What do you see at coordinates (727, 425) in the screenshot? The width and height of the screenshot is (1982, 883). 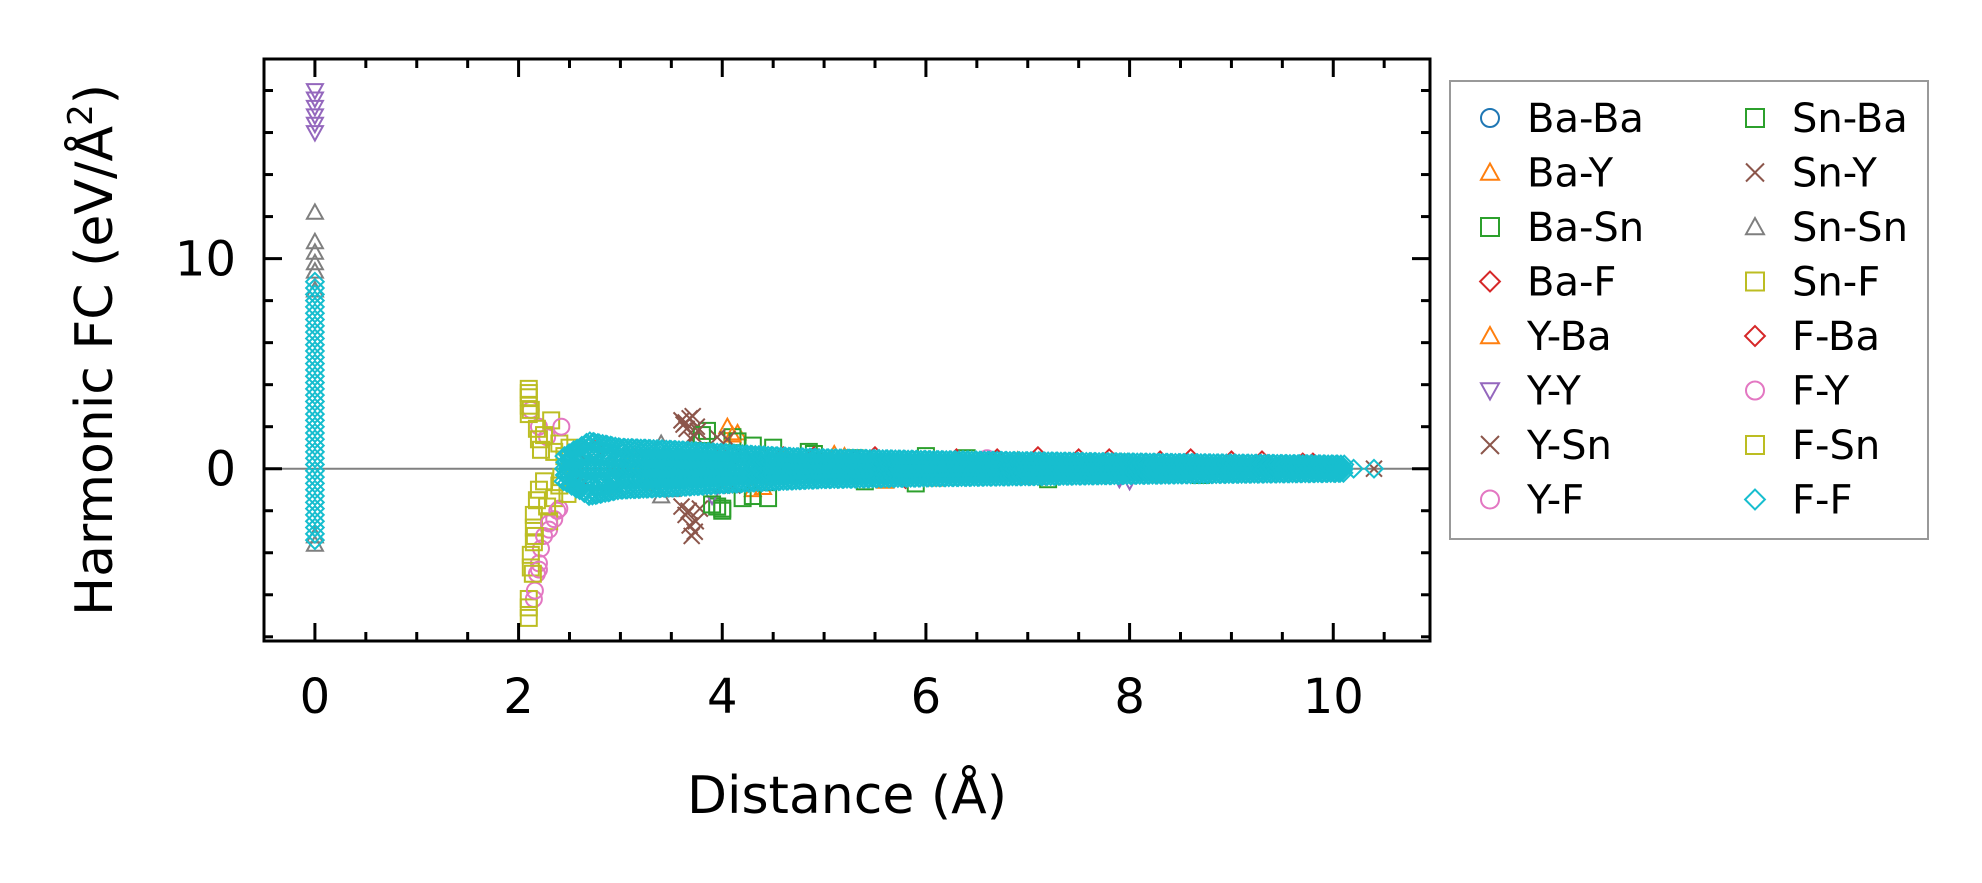 I see `point-ba-y` at bounding box center [727, 425].